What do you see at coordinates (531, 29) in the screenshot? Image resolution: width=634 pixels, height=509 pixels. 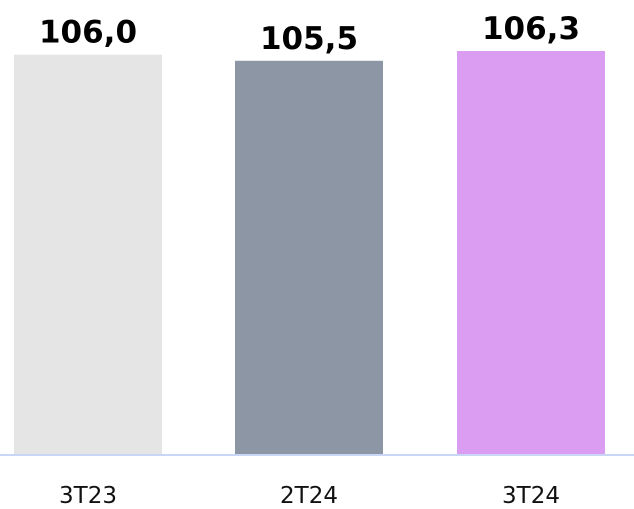 I see `value-label-3T24: 106,3` at bounding box center [531, 29].